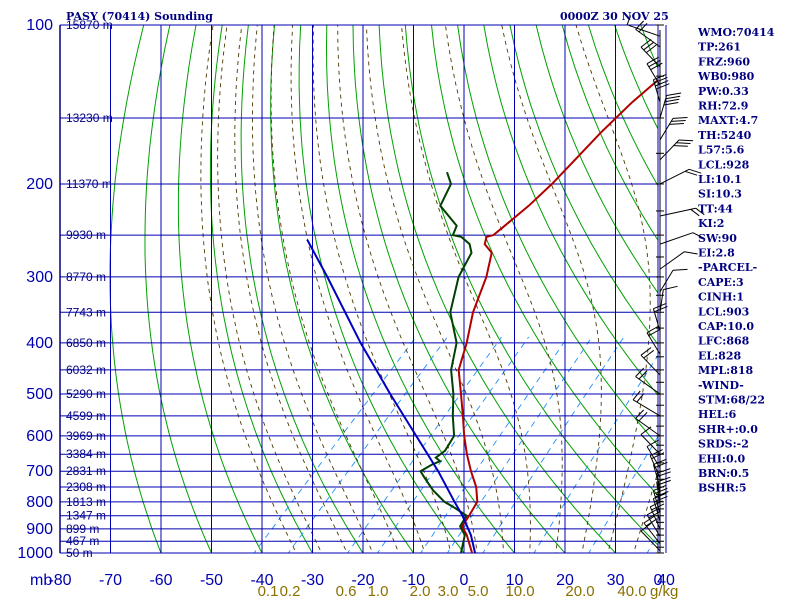 This screenshot has width=800, height=600. Describe the element at coordinates (565, 580) in the screenshot. I see `temperature-tick-label: 20` at that location.